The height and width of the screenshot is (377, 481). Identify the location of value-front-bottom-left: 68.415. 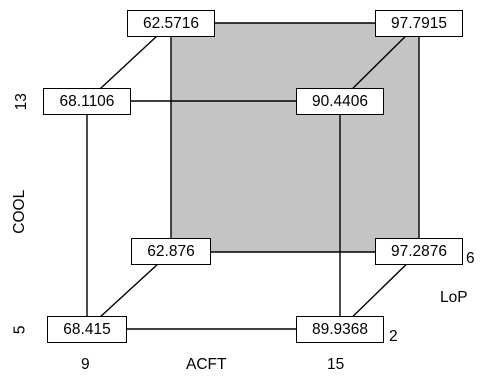
(87, 329).